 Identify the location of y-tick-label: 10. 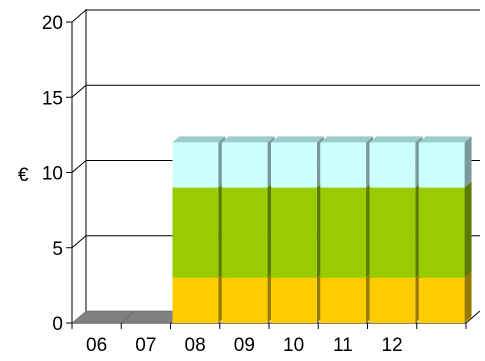
(52, 174).